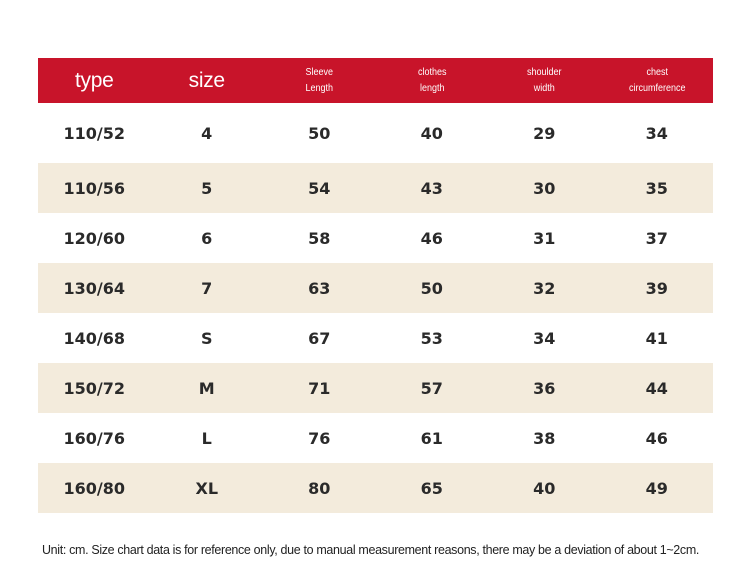 This screenshot has height=563, width=750. Describe the element at coordinates (656, 133) in the screenshot. I see `cell-chest-circumference: 34` at that location.